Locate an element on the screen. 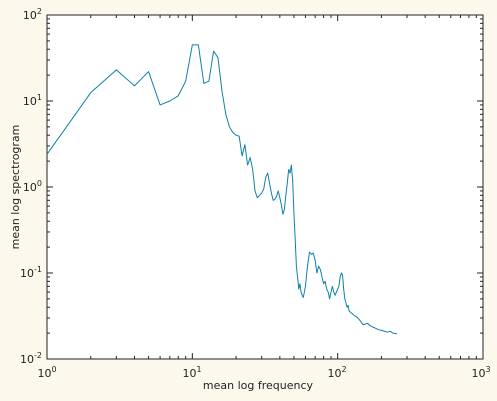 This screenshot has height=401, width=497. x-tick-label: 10¹ is located at coordinates (191, 372).